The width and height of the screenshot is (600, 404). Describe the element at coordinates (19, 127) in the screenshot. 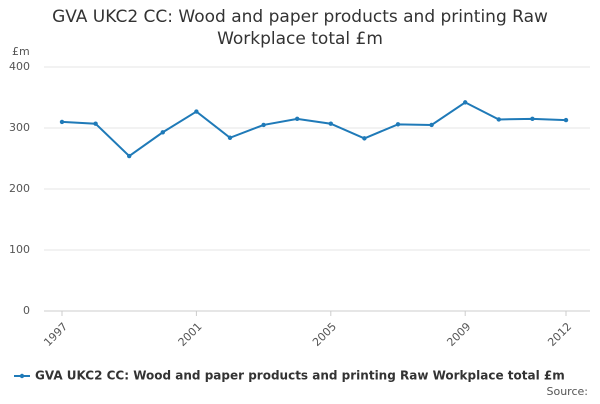

I see `y-tick-label: 300` at that location.